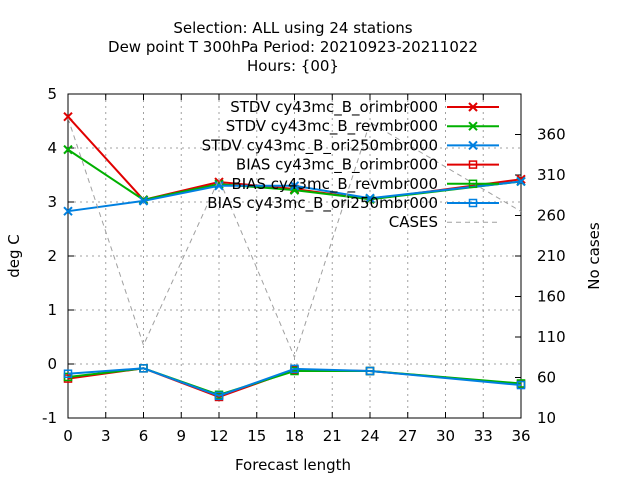 The width and height of the screenshot is (640, 480). Describe the element at coordinates (49, 418) in the screenshot. I see `y-tick-label: -1` at that location.